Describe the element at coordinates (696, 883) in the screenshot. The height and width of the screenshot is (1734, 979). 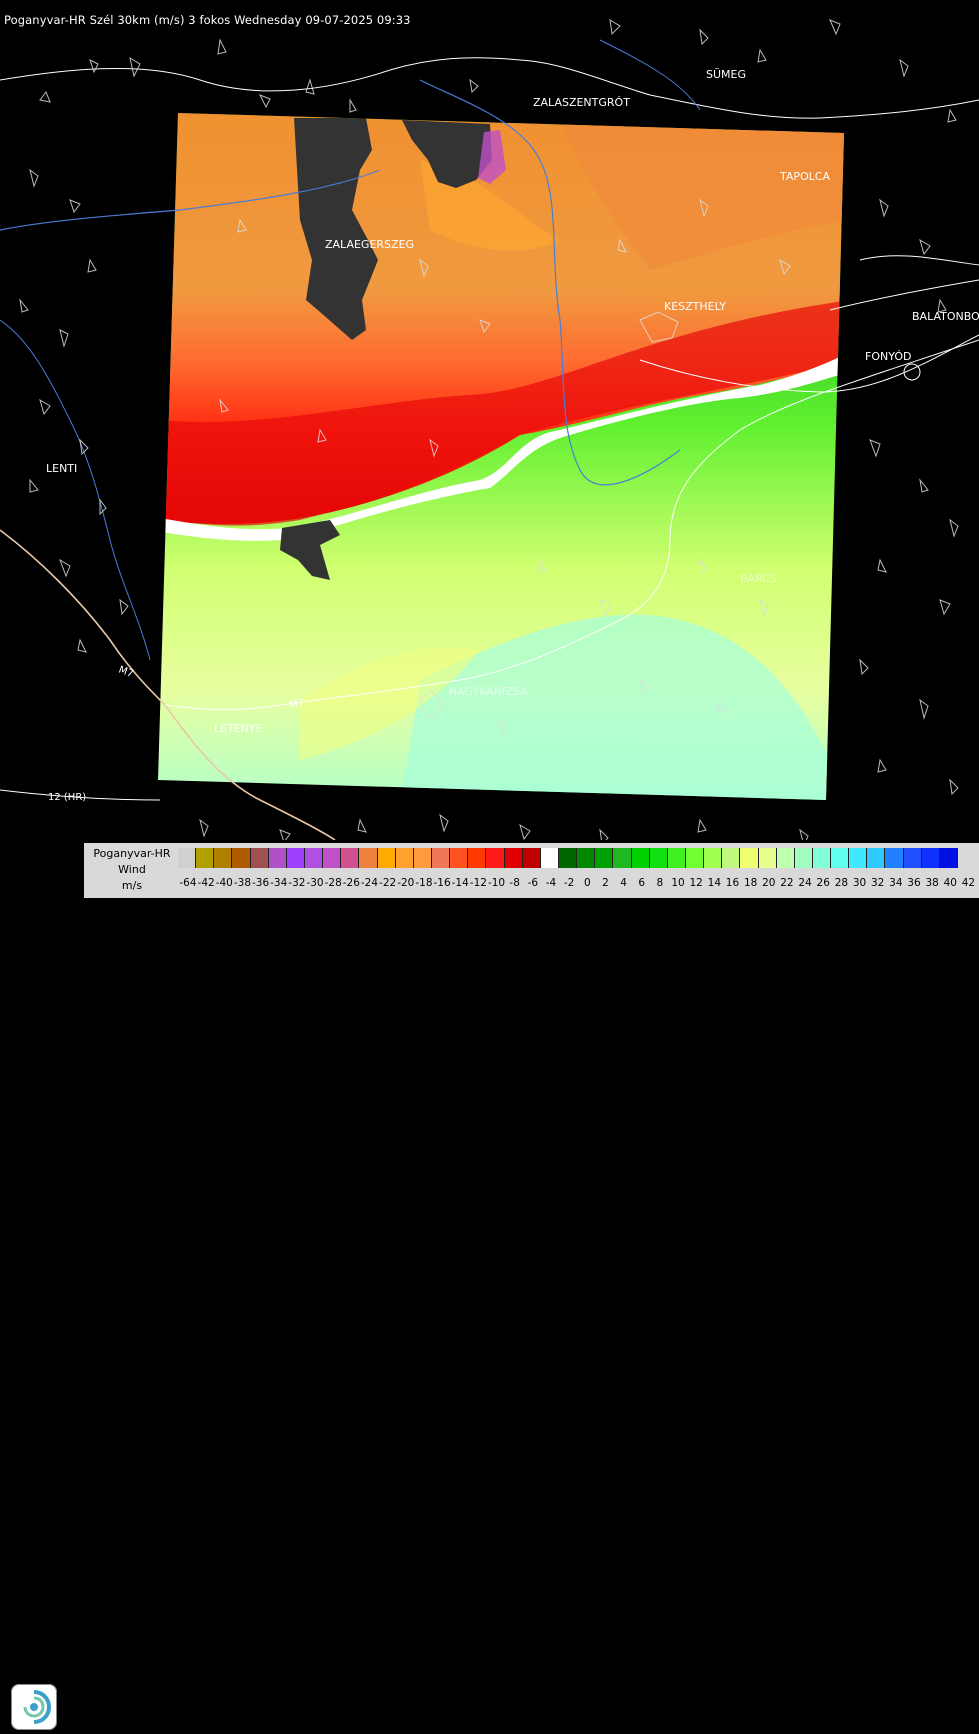
I see `legend-tick-label: 12` at that location.